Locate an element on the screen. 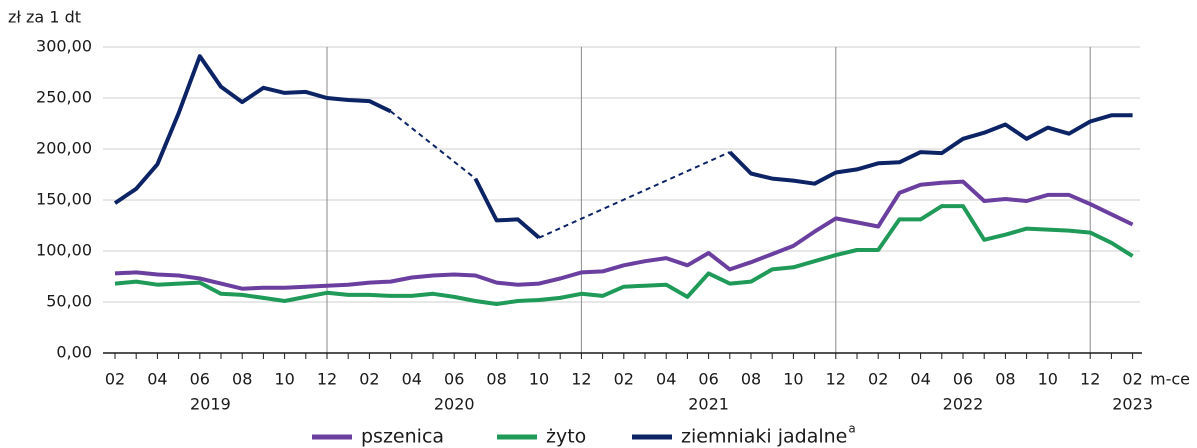 Image resolution: width=1197 pixels, height=448 pixels. year-label: 2020 is located at coordinates (454, 404).